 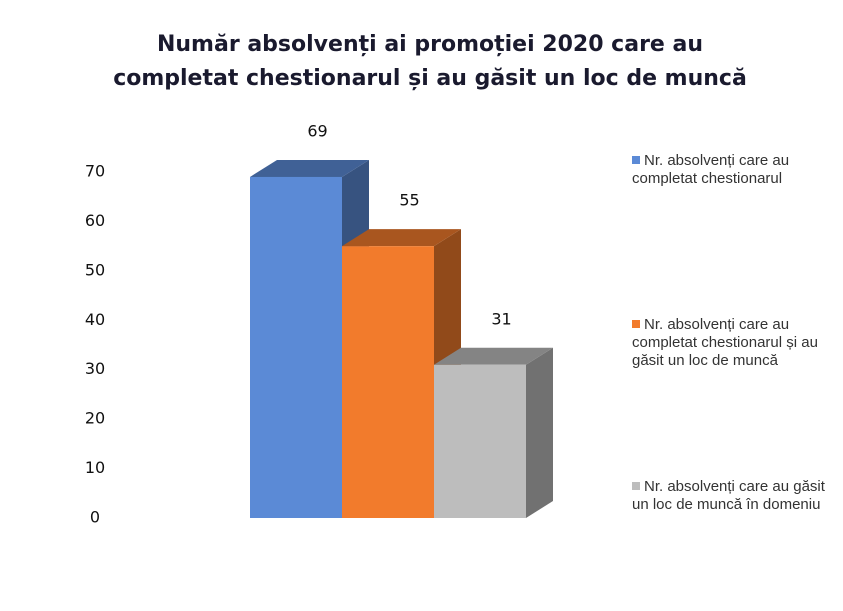 I want to click on data-label: 31, so click(x=501, y=318).